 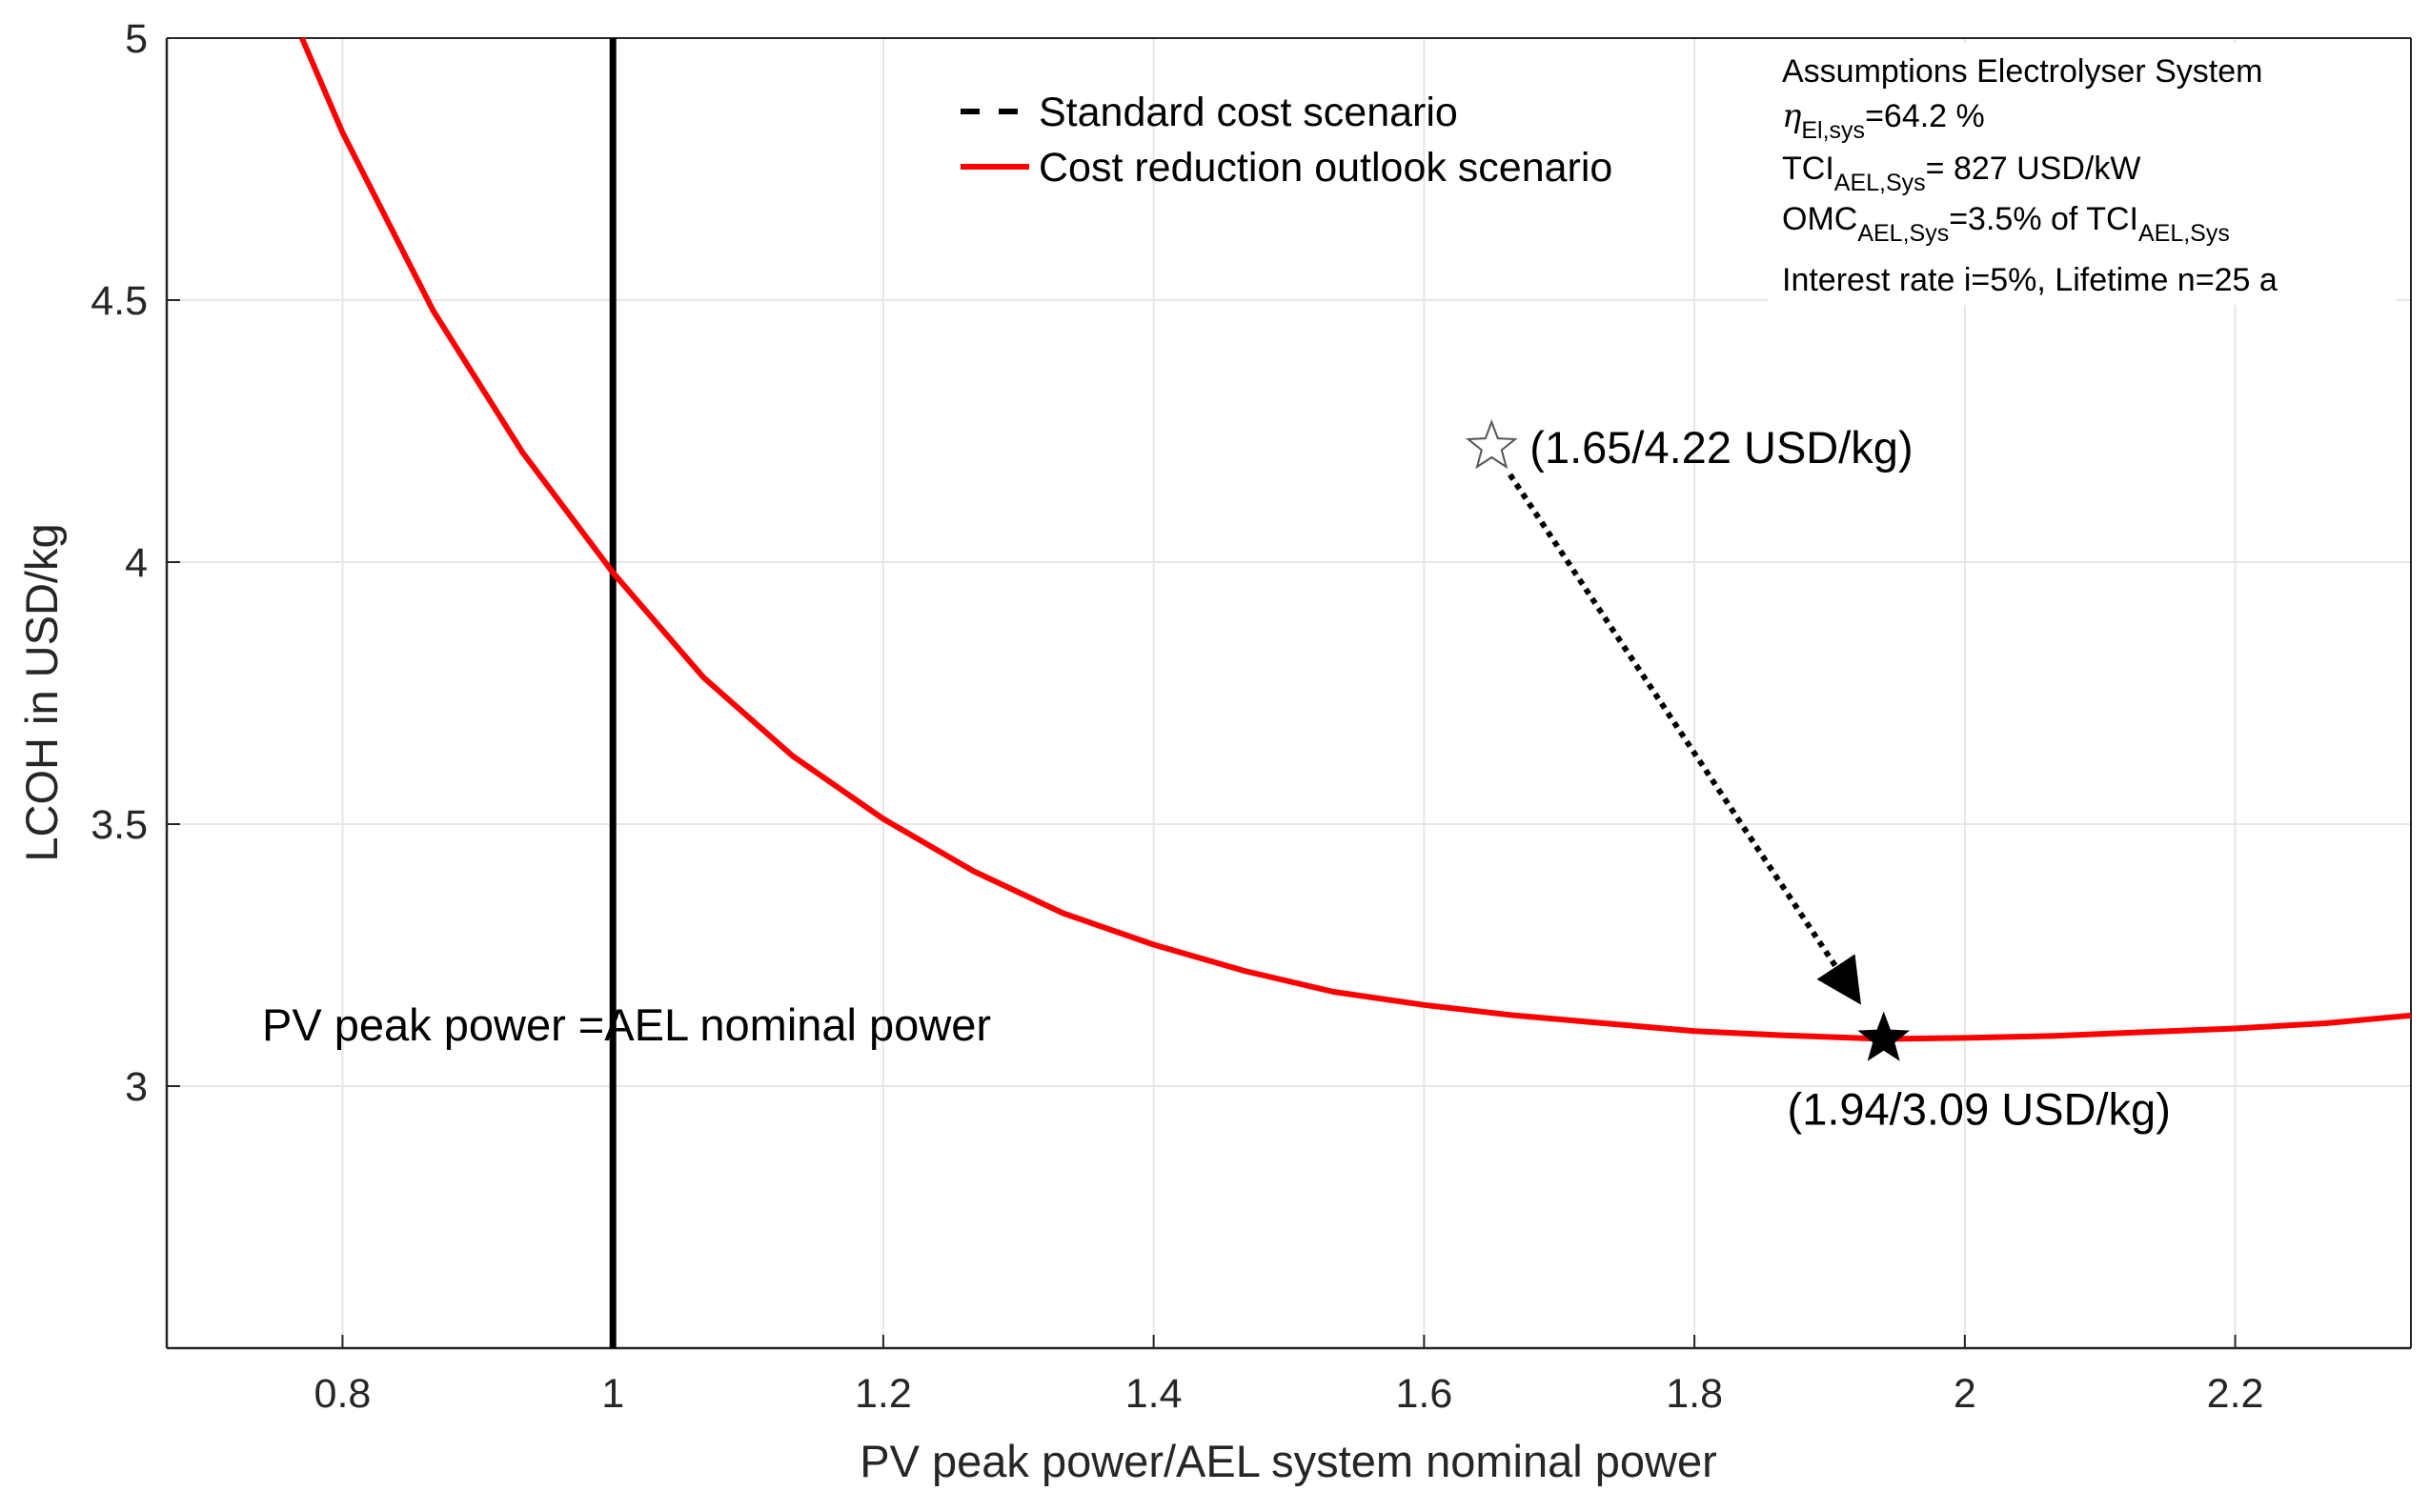 What do you see at coordinates (612, 1394) in the screenshot?
I see `x-tick-label: 1` at bounding box center [612, 1394].